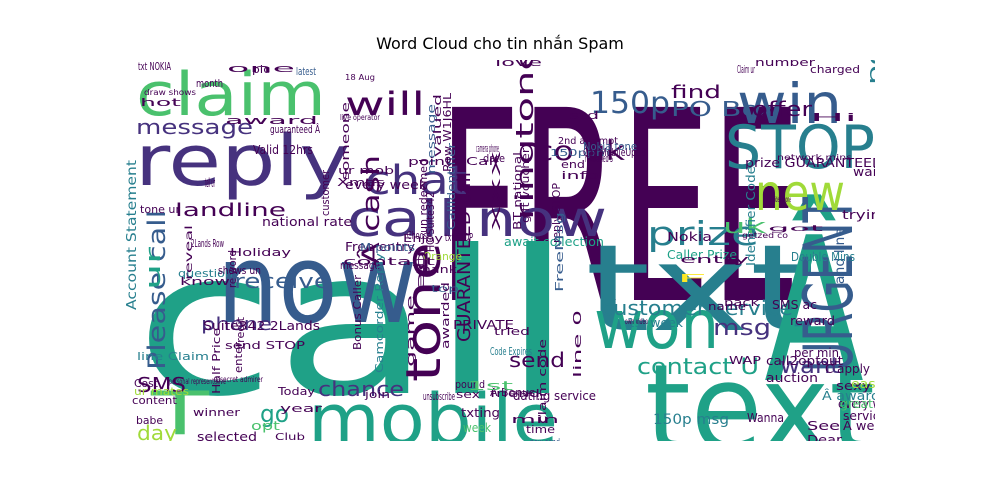 The image size is (1000, 500). I want to click on word-gift-voucher: gift voucher, so click(525, 185).